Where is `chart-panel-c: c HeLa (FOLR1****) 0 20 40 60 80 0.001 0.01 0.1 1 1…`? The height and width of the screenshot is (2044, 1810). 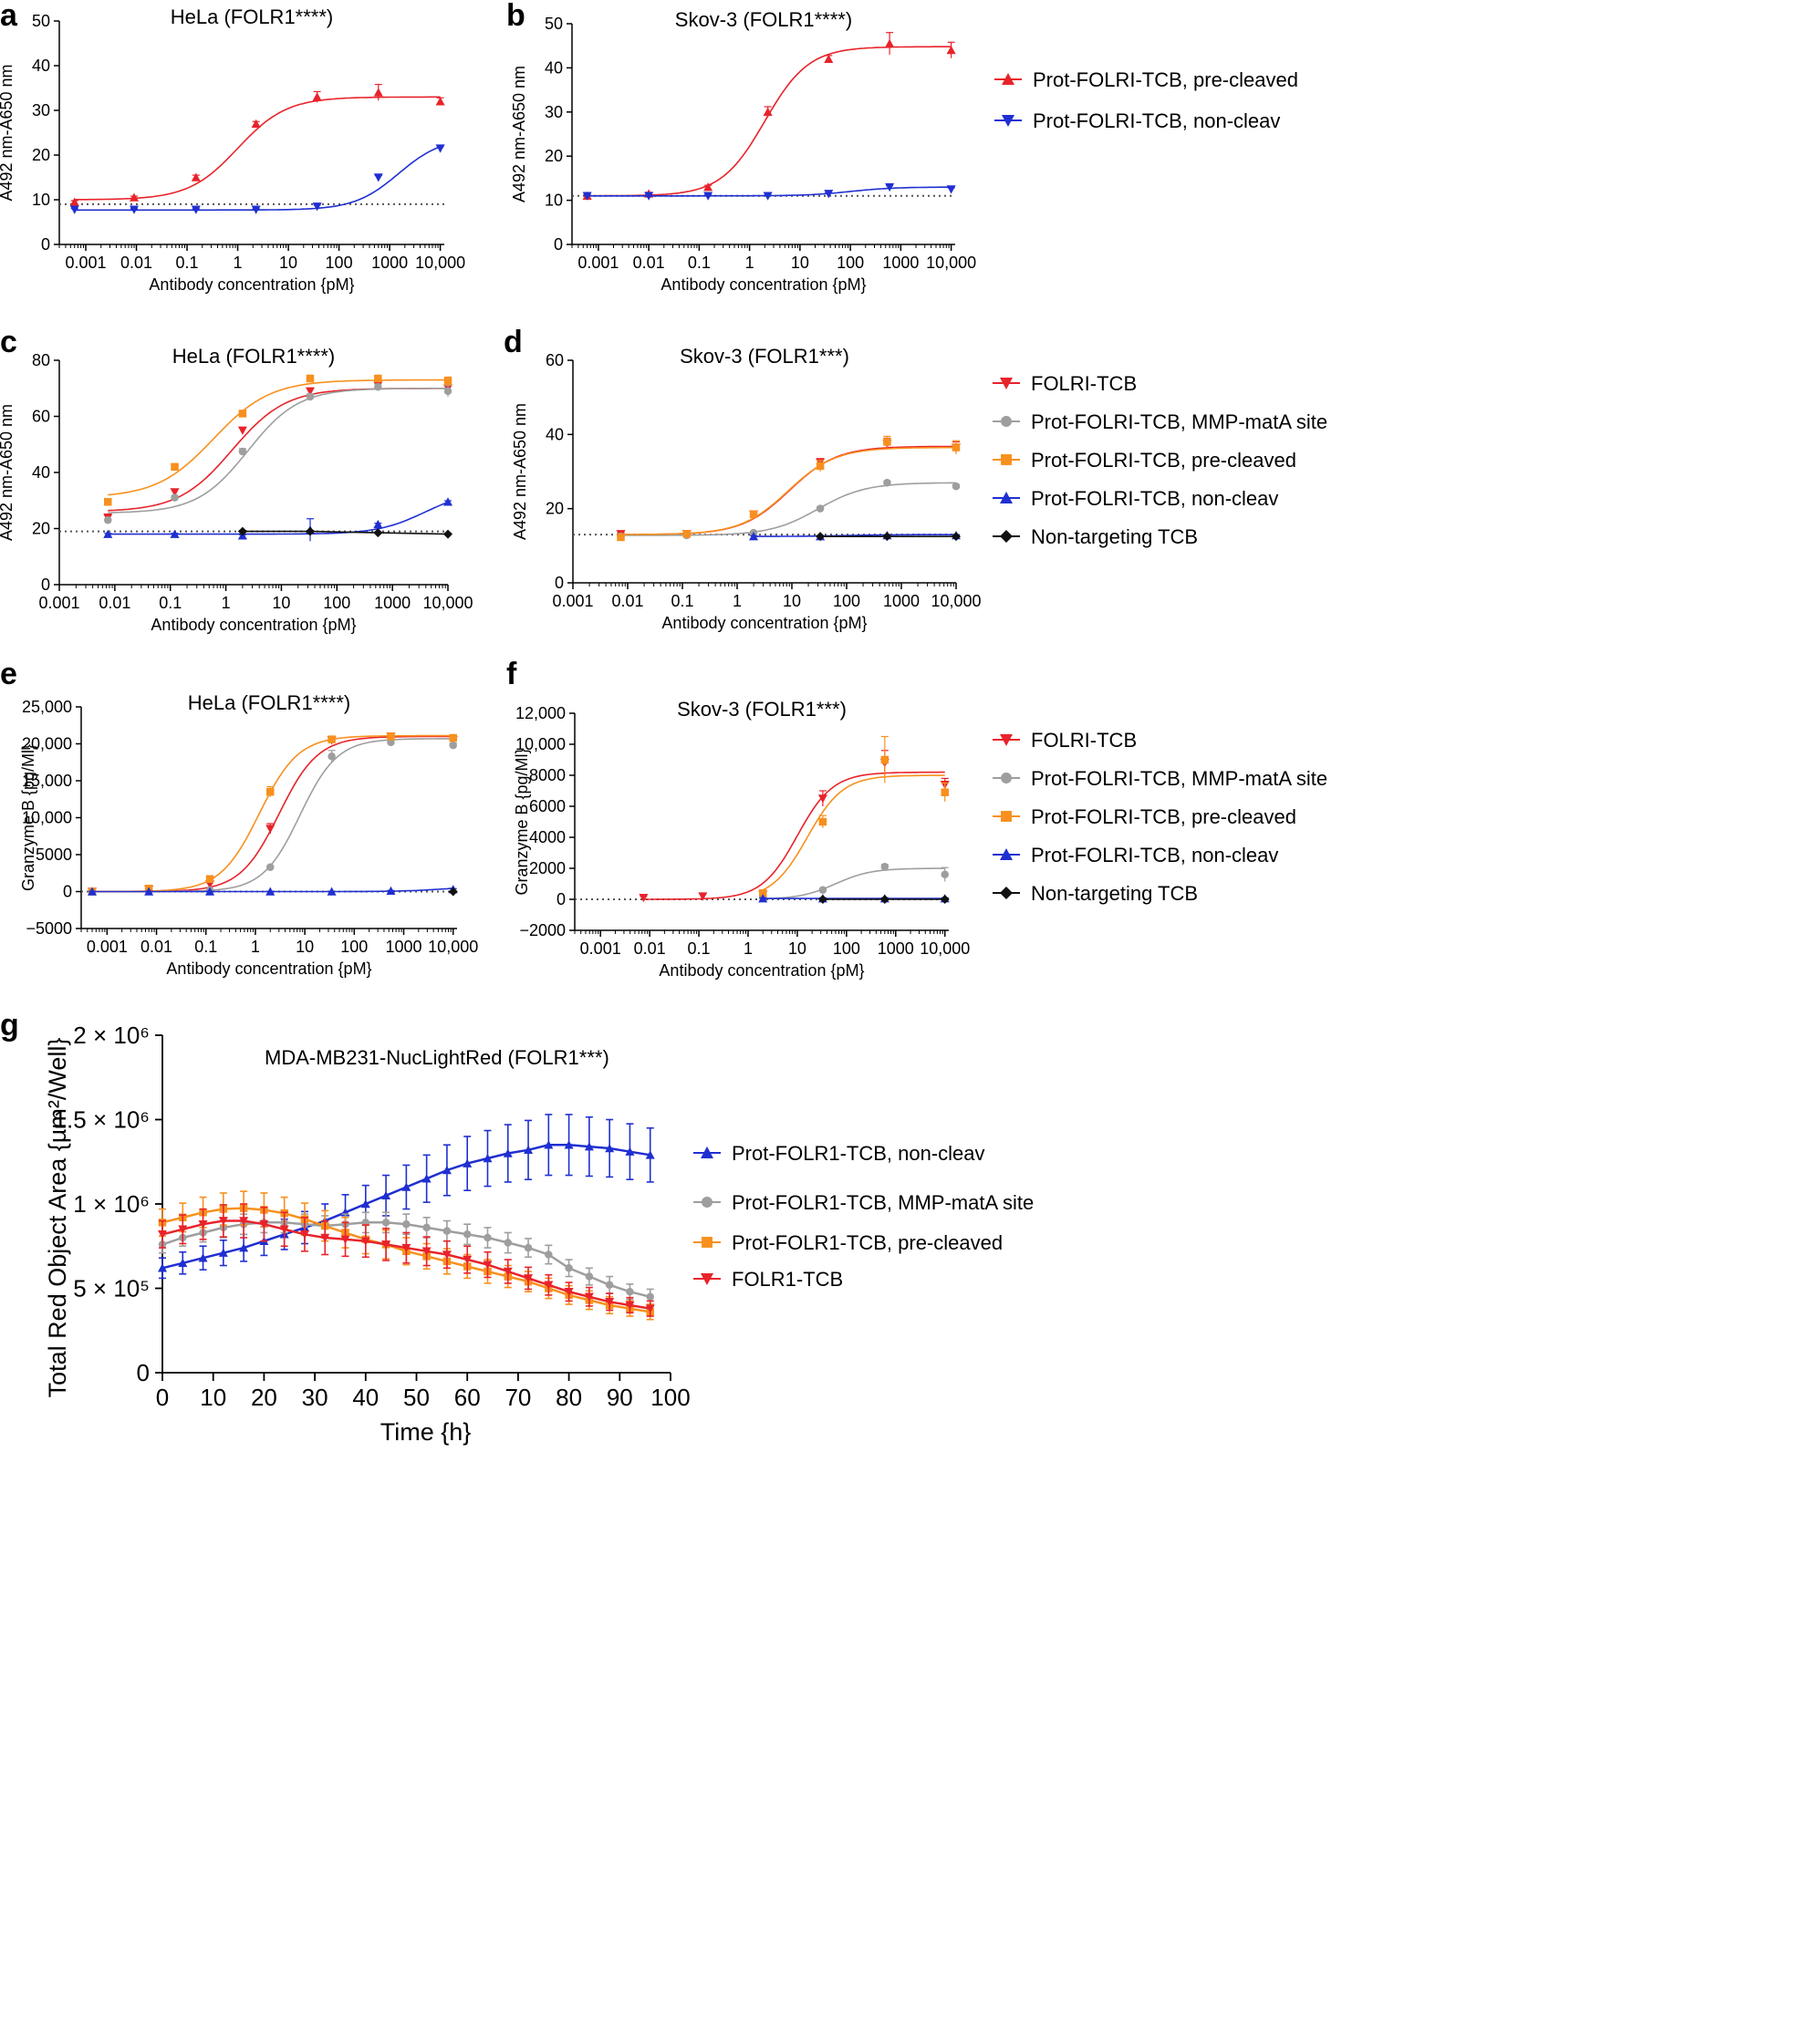
chart-panel-c: c HeLa (FOLR1****) 0 20 40 60 80 0.001 0.01 0.1 1 1… is located at coordinates (236, 479).